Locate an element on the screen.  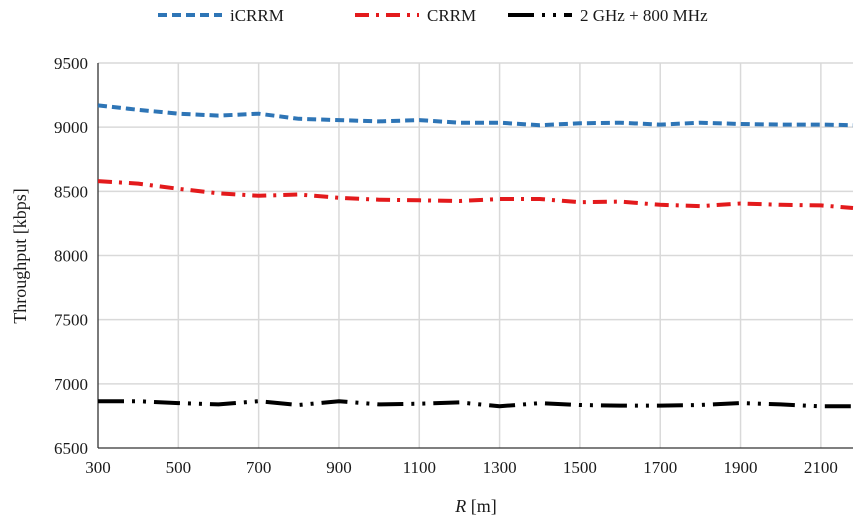
x-axis-label-variable: R is located at coordinates (460, 506).